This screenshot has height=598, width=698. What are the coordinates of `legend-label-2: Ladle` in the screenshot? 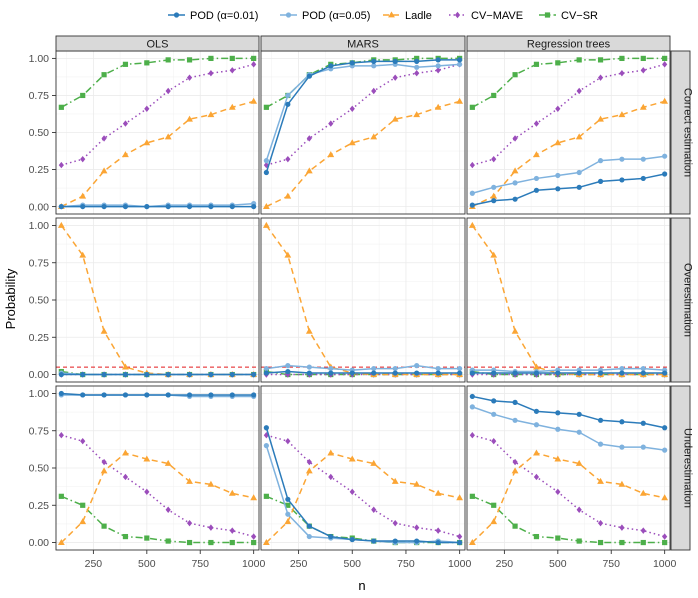 It's located at (418, 16).